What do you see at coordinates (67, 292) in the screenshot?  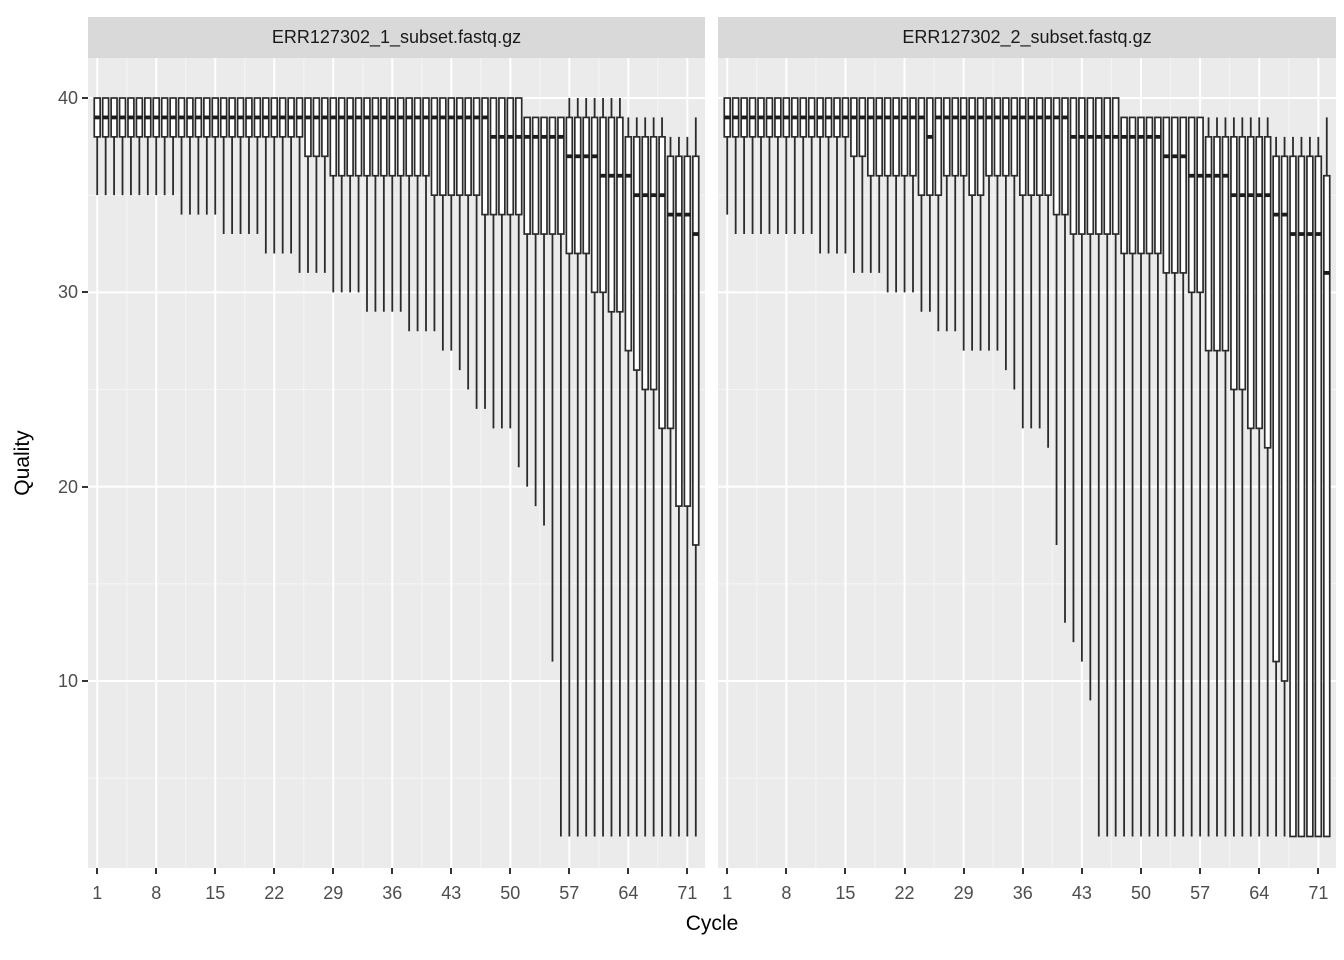 I see `y-tick-label: 30` at bounding box center [67, 292].